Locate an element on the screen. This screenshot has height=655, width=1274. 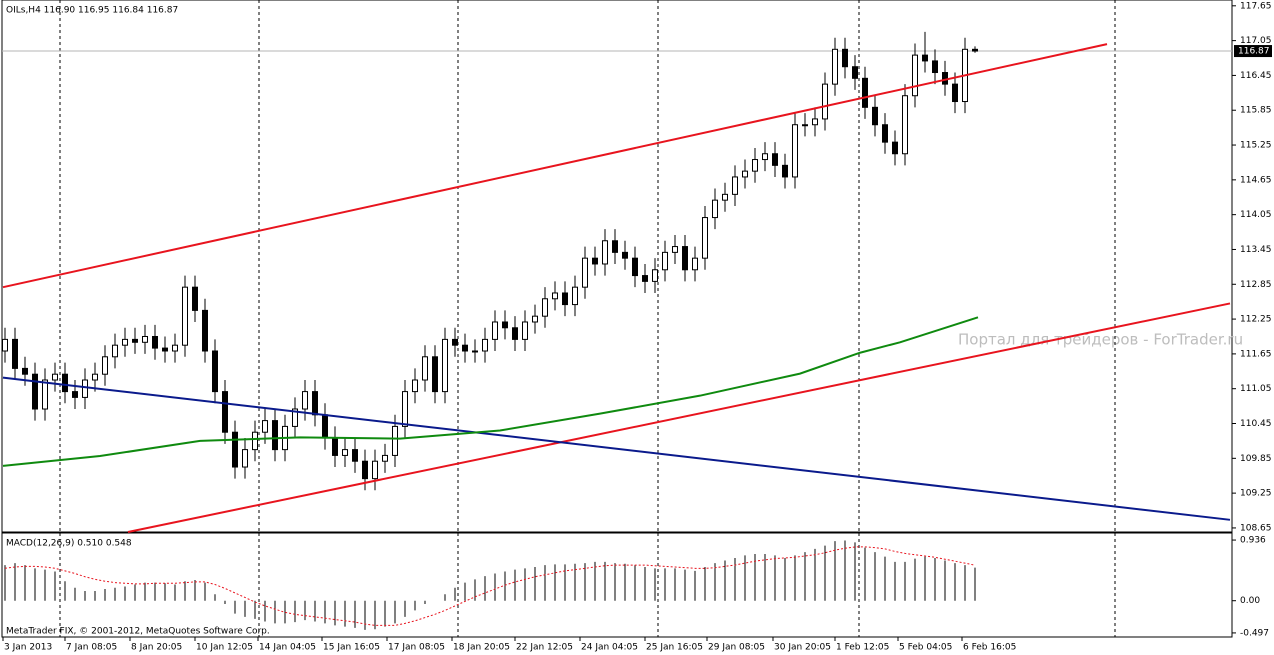
macd-header: MACD(12,26,9) 0.510 0.548 is located at coordinates (69, 544).